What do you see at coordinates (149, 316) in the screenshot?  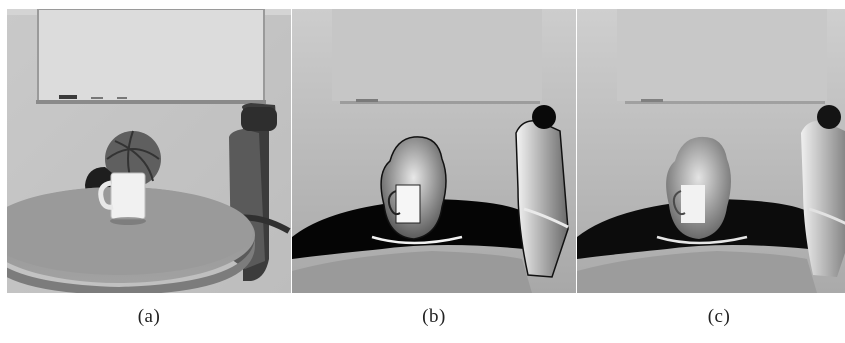 I see `caption-a: (a)` at bounding box center [149, 316].